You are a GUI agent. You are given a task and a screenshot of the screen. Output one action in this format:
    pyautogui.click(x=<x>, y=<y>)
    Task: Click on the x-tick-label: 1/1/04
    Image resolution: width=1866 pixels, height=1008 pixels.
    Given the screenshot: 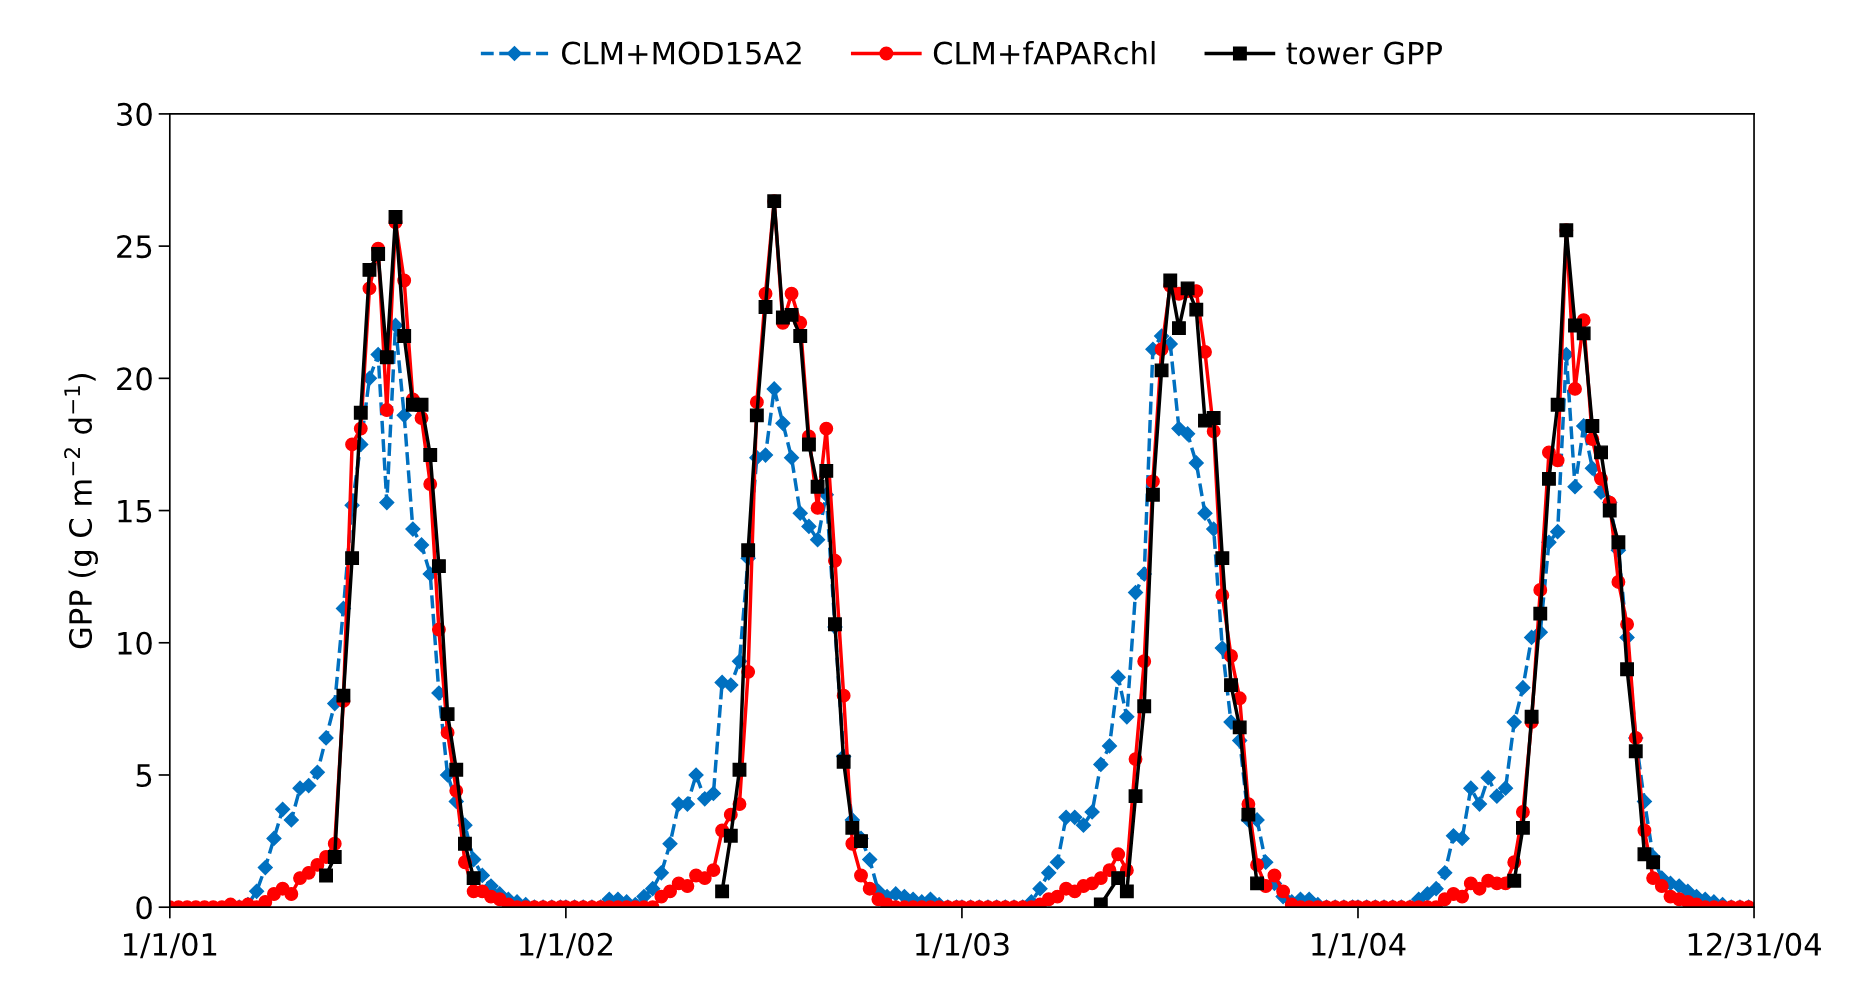 What is the action you would take?
    pyautogui.click(x=1359, y=945)
    